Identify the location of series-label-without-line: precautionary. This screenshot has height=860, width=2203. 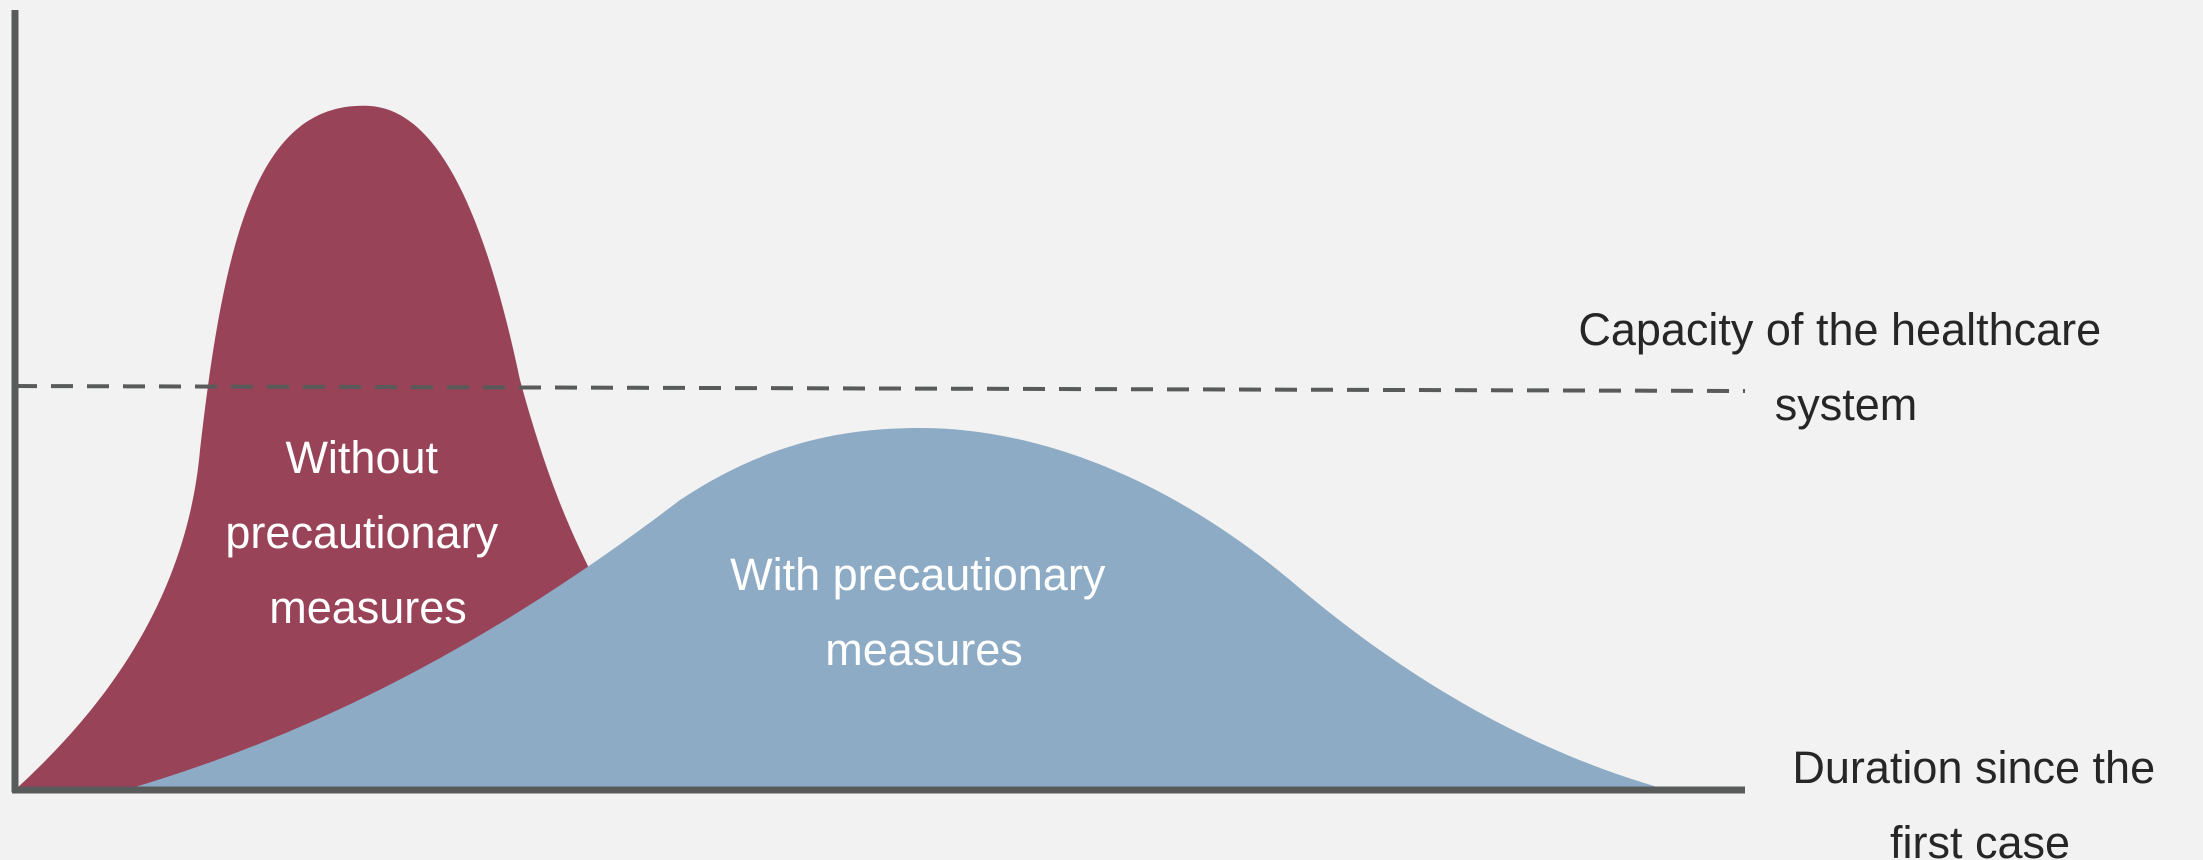
(361, 532).